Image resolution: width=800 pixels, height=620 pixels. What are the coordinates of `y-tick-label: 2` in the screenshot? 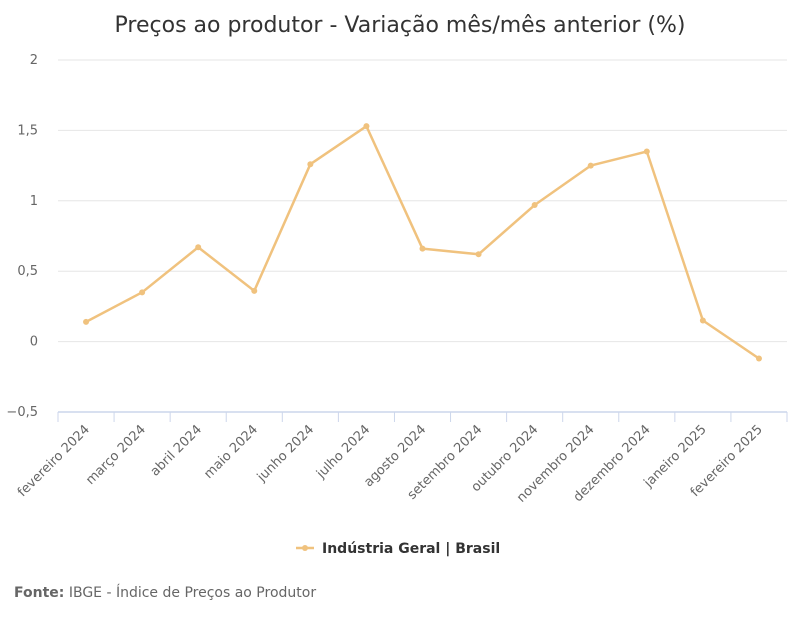 It's located at (34, 60).